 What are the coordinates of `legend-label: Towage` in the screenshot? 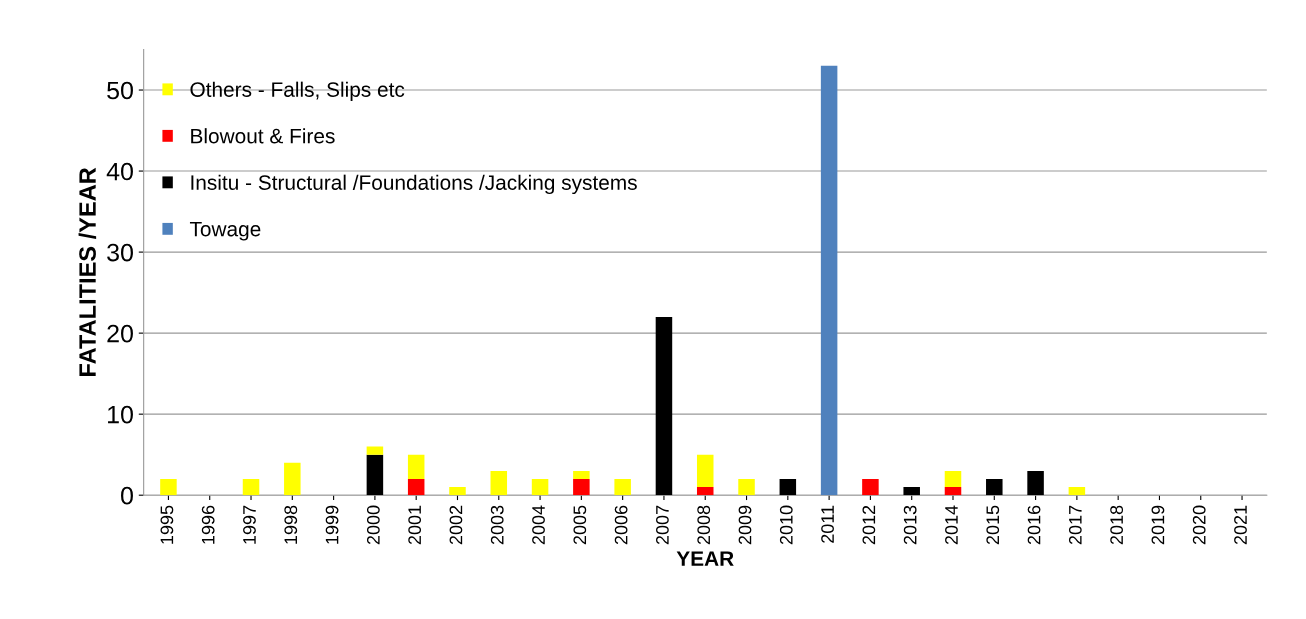 It's located at (225, 231).